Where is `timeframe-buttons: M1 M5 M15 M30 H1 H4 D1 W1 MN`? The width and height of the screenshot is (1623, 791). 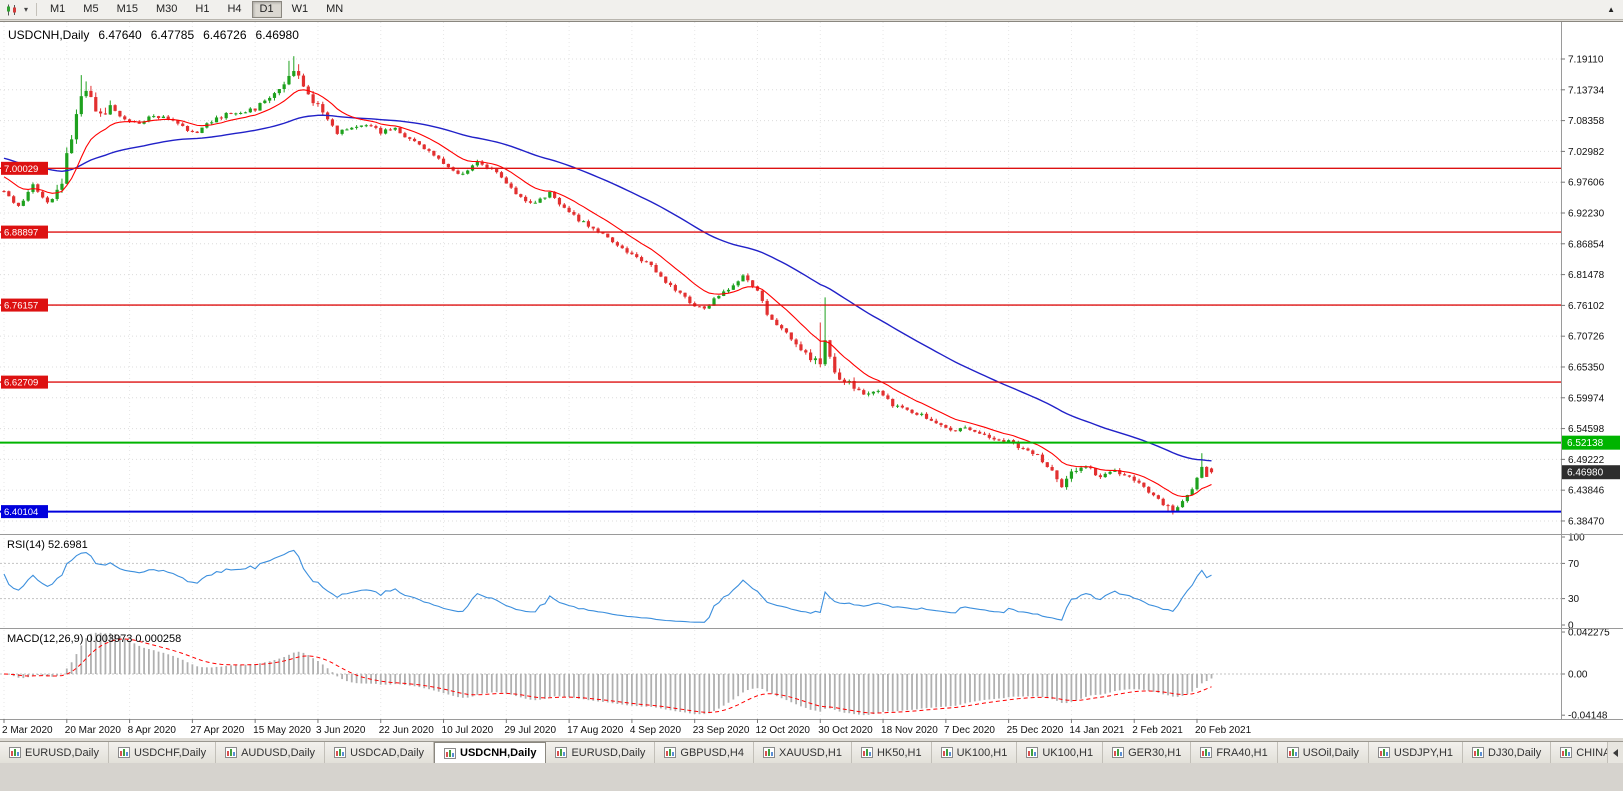
timeframe-buttons: M1 M5 M15 M30 H1 H4 D1 W1 MN is located at coordinates (196, 9).